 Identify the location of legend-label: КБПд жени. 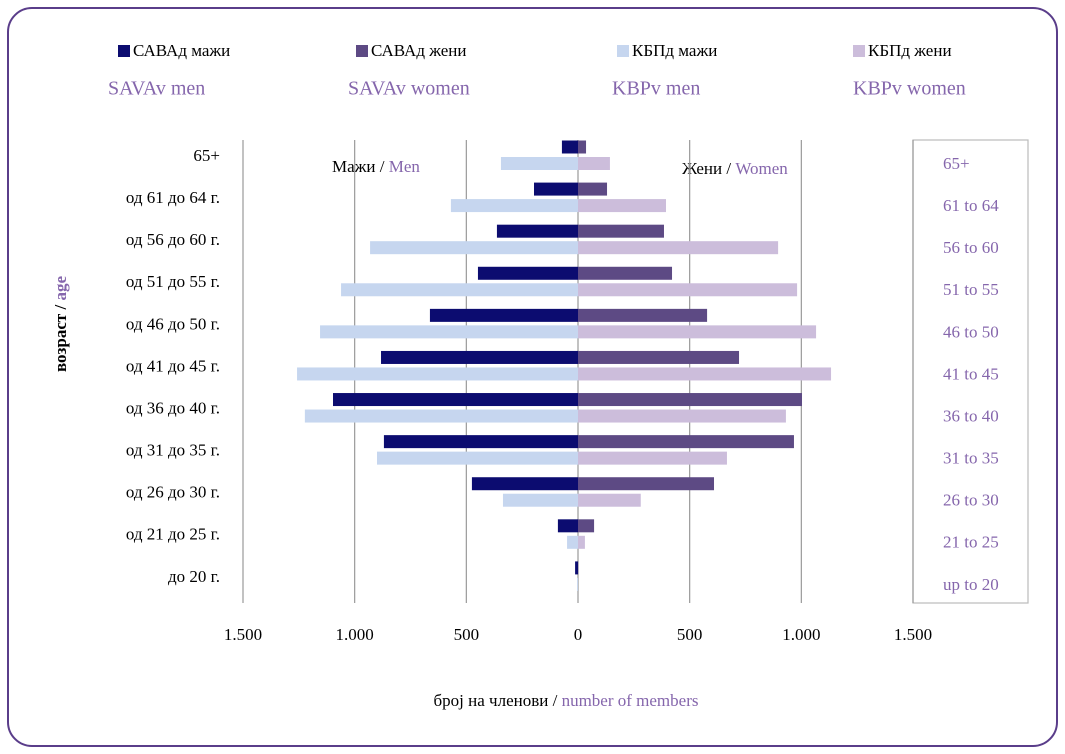
(910, 50).